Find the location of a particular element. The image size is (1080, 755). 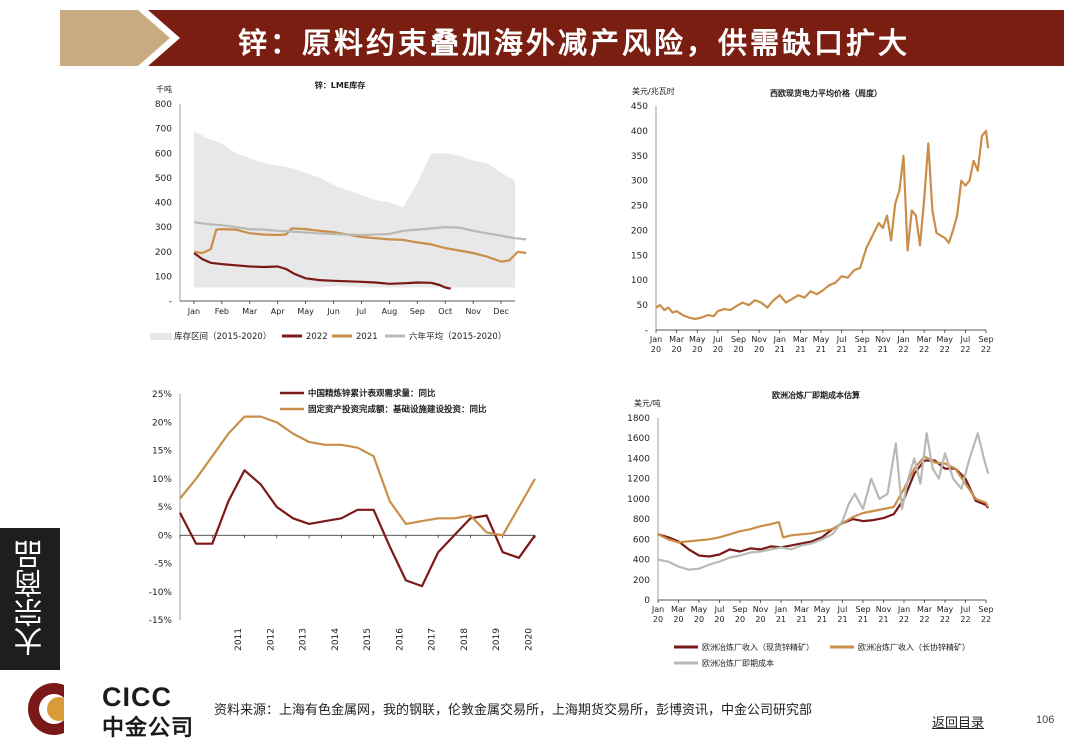

x-tick-label: Jan is located at coordinates (193, 311).